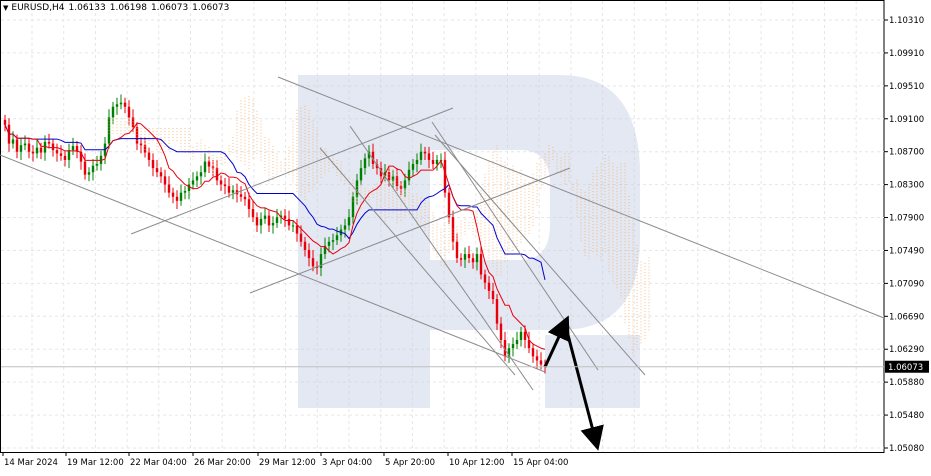 This screenshot has height=476, width=931. I want to click on x-tick-label: 14 Mar 2024, so click(31, 463).